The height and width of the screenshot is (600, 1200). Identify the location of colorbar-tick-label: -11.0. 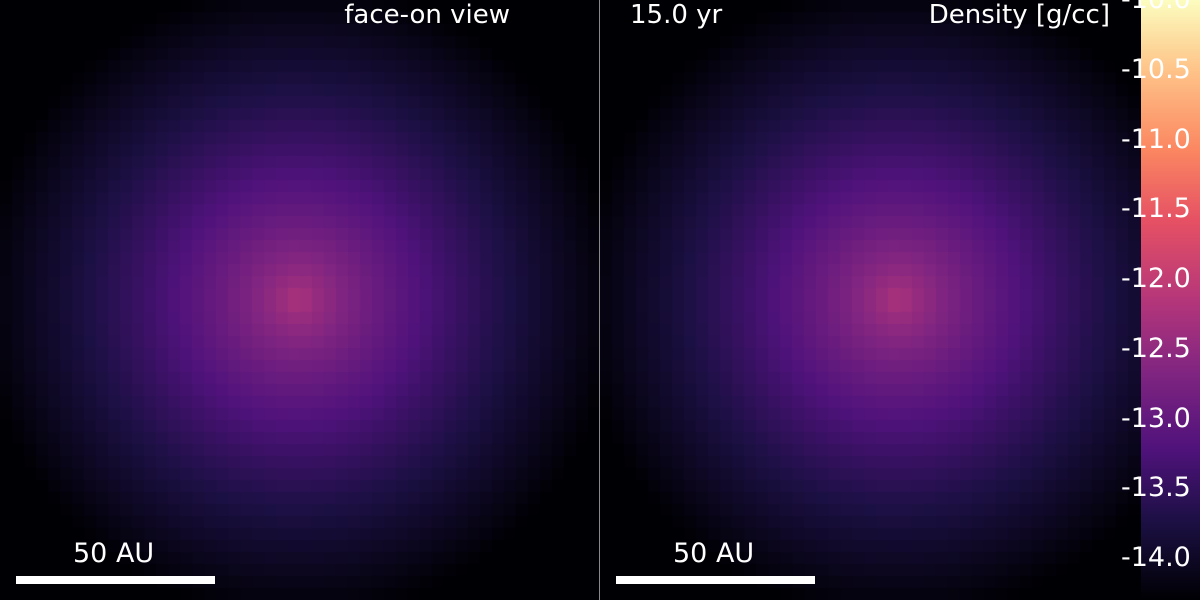
(1156, 139).